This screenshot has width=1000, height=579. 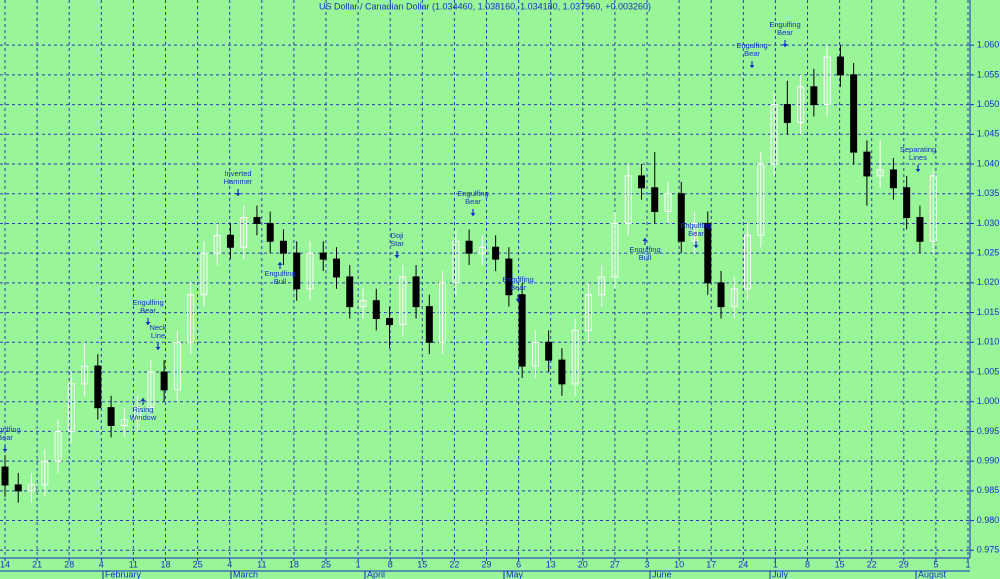 I want to click on y-tick-label: 1.050, so click(x=988, y=104).